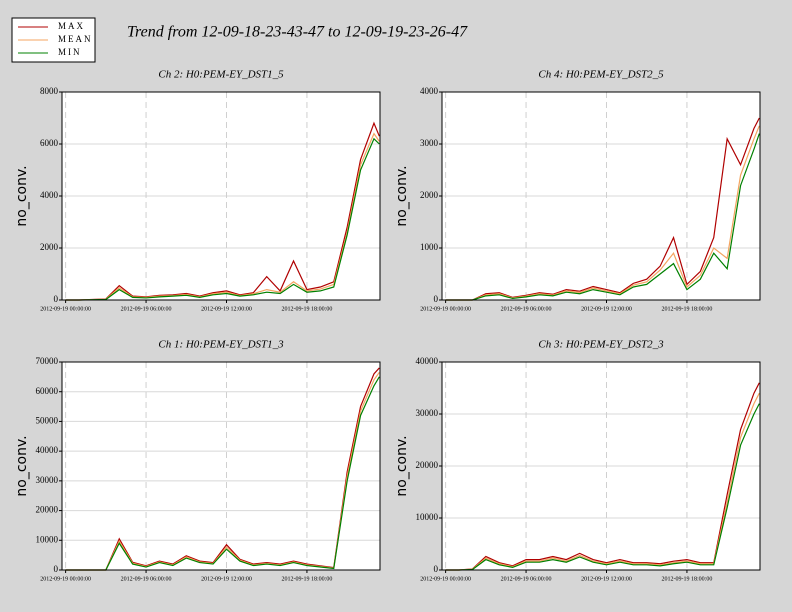  I want to click on chart-title: Ch 2: H0:PEM-EY_DST1_5, so click(221, 75).